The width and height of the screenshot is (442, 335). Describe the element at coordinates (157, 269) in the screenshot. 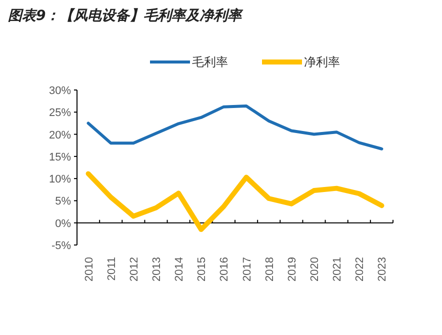

I see `x-tick-label: 2013` at that location.